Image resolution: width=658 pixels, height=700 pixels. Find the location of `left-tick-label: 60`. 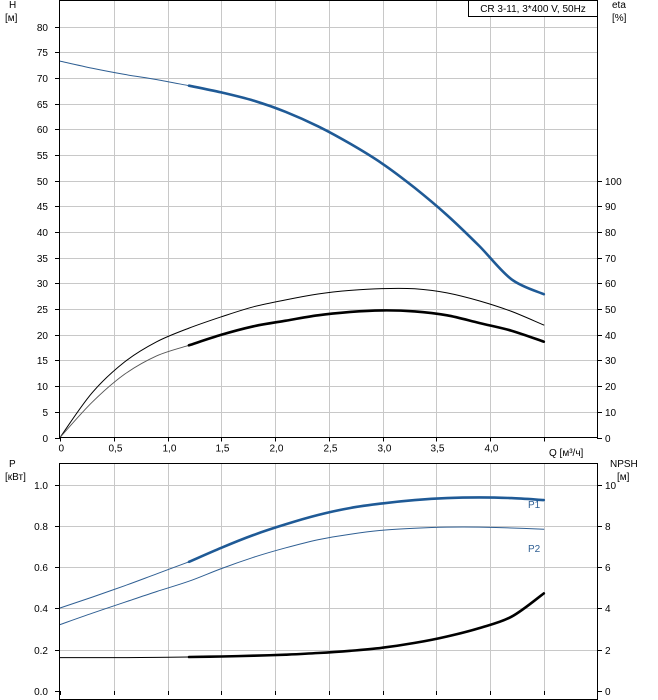

left-tick-label: 60 is located at coordinates (43, 130).